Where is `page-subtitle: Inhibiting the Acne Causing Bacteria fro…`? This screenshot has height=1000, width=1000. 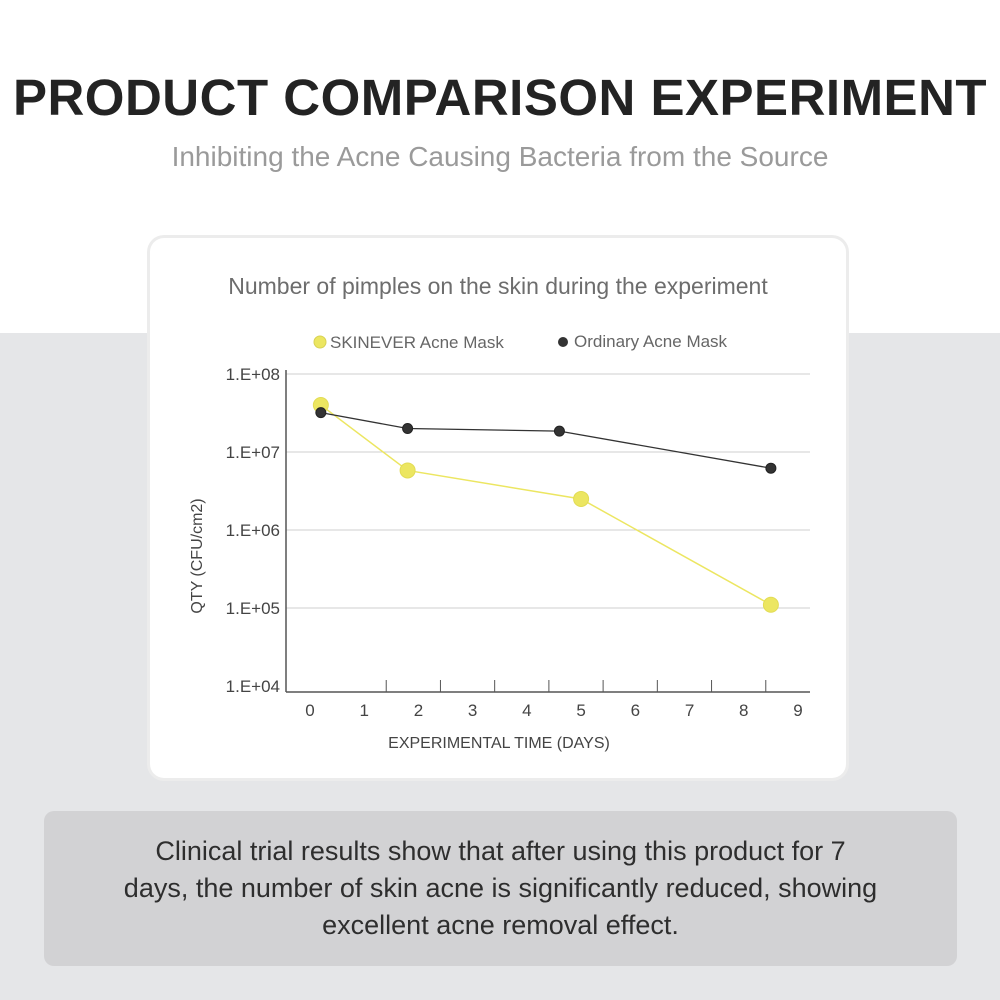 page-subtitle: Inhibiting the Acne Causing Bacteria fro… is located at coordinates (500, 156).